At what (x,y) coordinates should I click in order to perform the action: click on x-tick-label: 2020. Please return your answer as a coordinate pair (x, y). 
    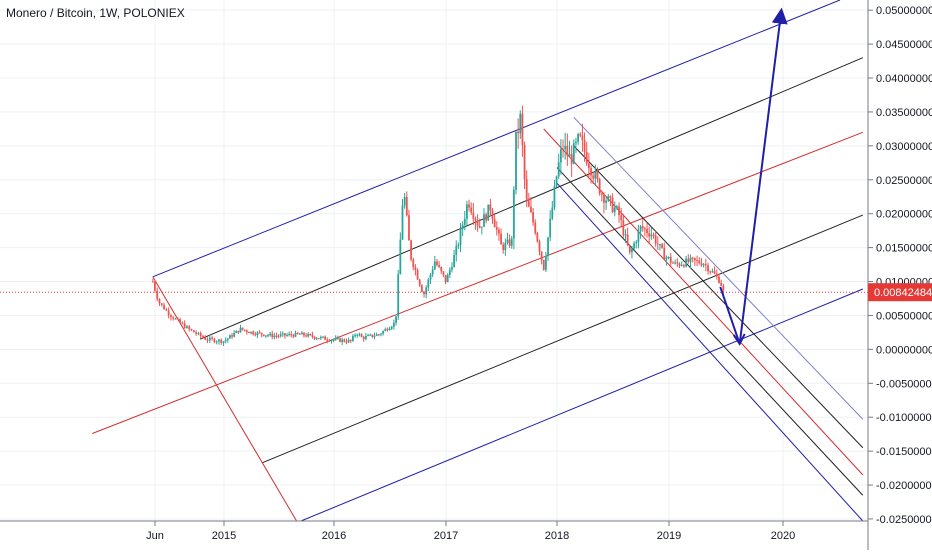
    Looking at the image, I should click on (783, 536).